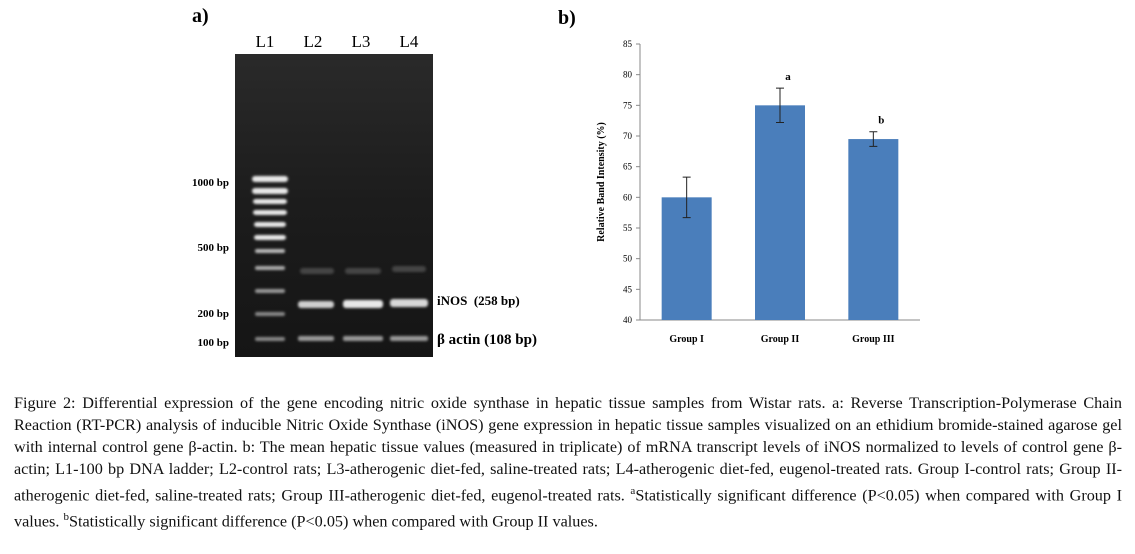 This screenshot has height=554, width=1135. What do you see at coordinates (66, 517) in the screenshot?
I see `caption-superscript: b` at bounding box center [66, 517].